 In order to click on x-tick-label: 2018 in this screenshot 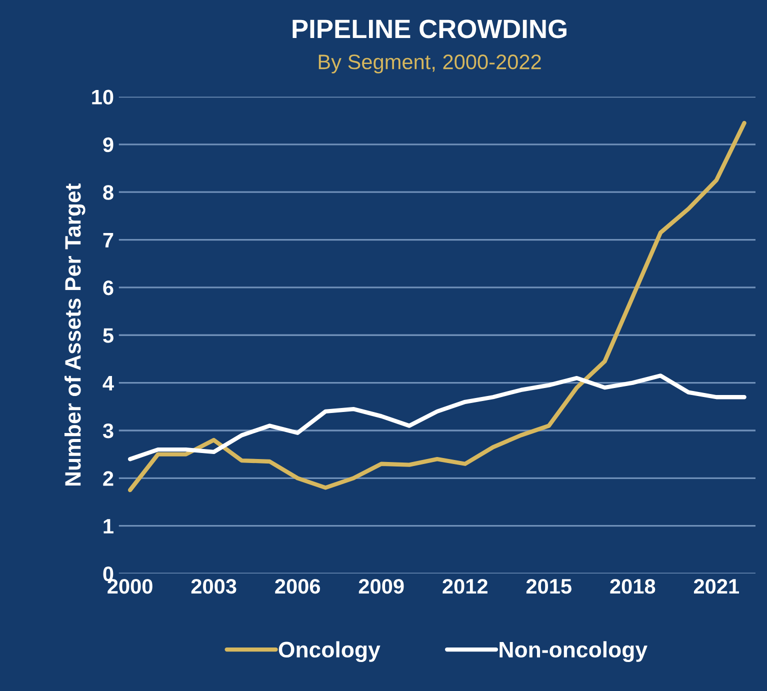, I will do `click(633, 586)`.